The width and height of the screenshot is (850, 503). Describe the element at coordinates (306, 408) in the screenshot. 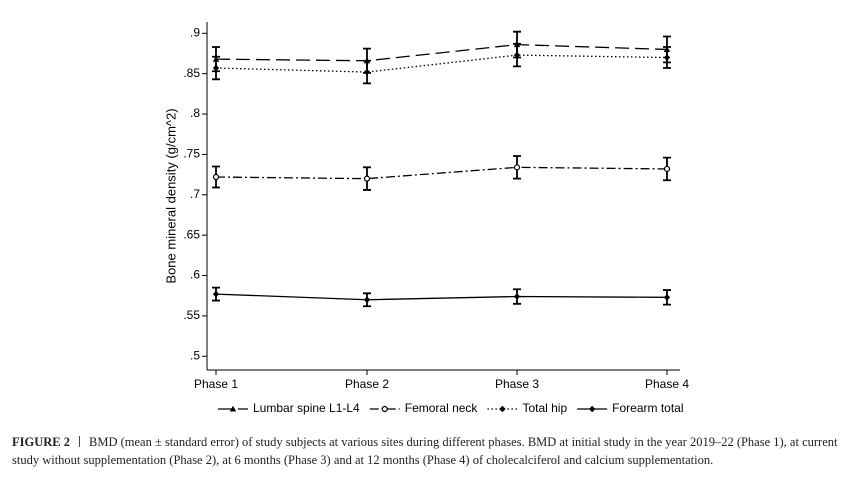

I see `legend-label: Lumbar spine L1-L4` at that location.